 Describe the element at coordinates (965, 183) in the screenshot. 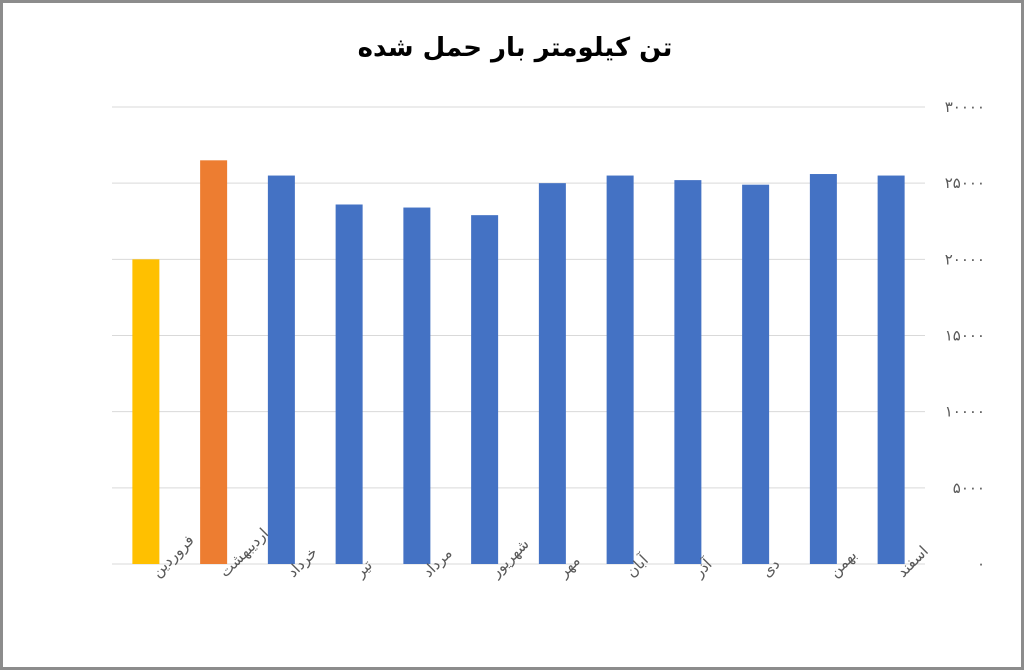

I see `y-tick-label: ۲۵۰۰۰` at that location.